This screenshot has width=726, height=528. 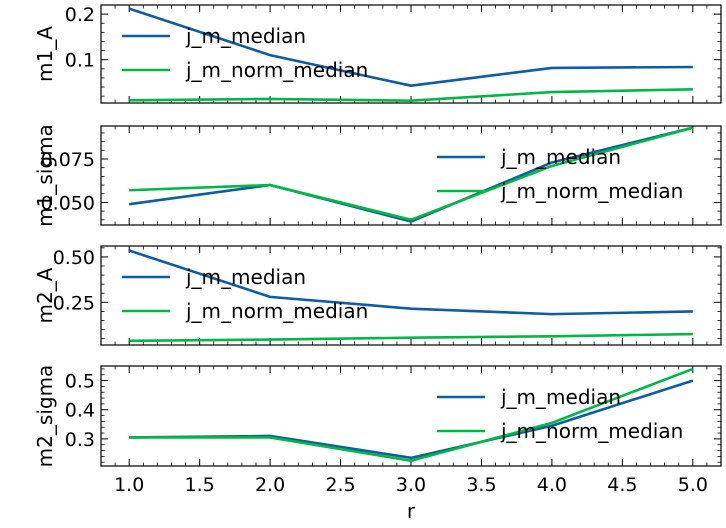 What do you see at coordinates (45, 175) in the screenshot?
I see `y-axis-label: m1_sigma` at bounding box center [45, 175].